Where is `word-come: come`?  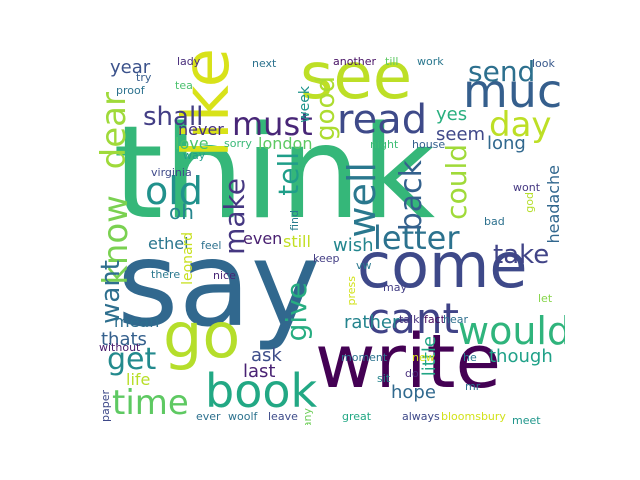
word-come: come is located at coordinates (442, 265).